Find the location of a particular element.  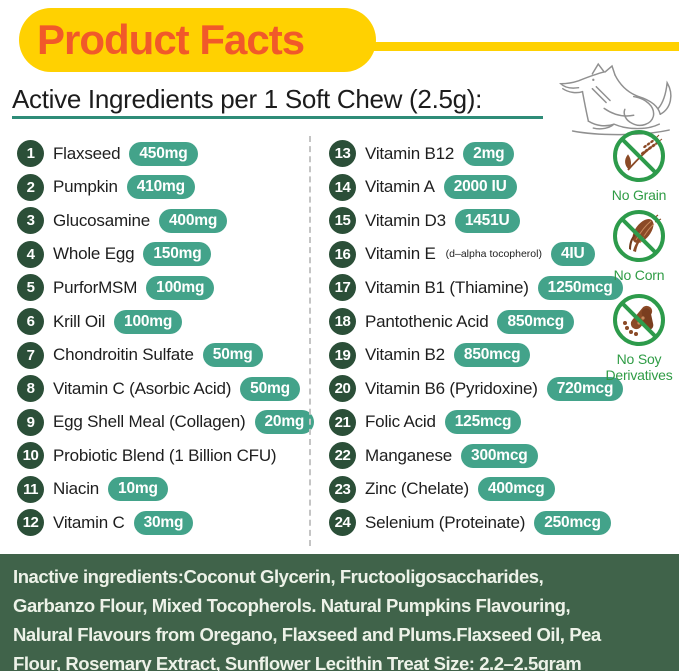

ingredient-number-badge: 10 is located at coordinates (30, 456).